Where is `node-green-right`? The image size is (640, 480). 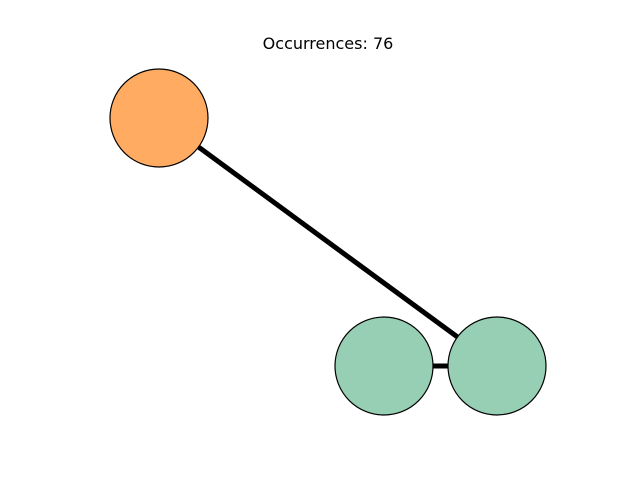 node-green-right is located at coordinates (497, 366).